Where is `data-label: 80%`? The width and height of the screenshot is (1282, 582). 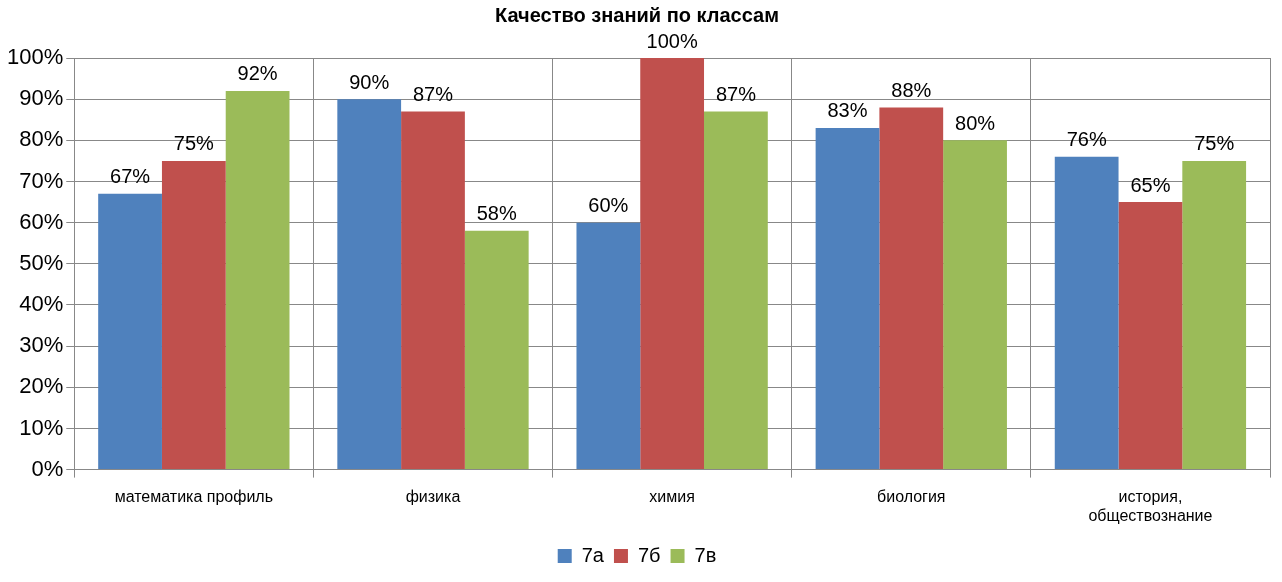 data-label: 80% is located at coordinates (975, 122).